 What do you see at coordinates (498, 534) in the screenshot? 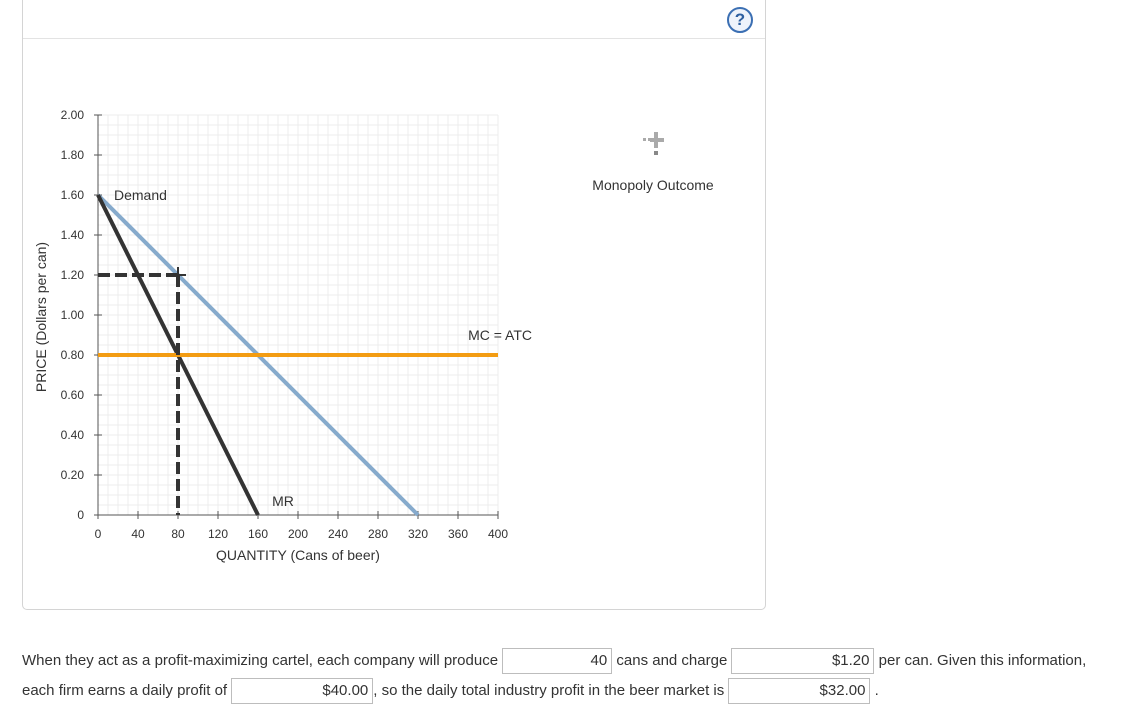
I see `x-tick-label: 400` at bounding box center [498, 534].